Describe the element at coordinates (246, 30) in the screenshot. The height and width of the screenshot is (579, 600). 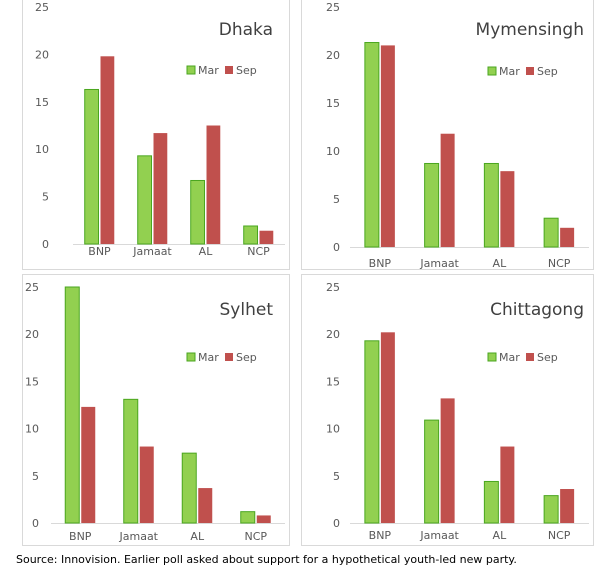
I see `chart-title: Dhaka` at that location.